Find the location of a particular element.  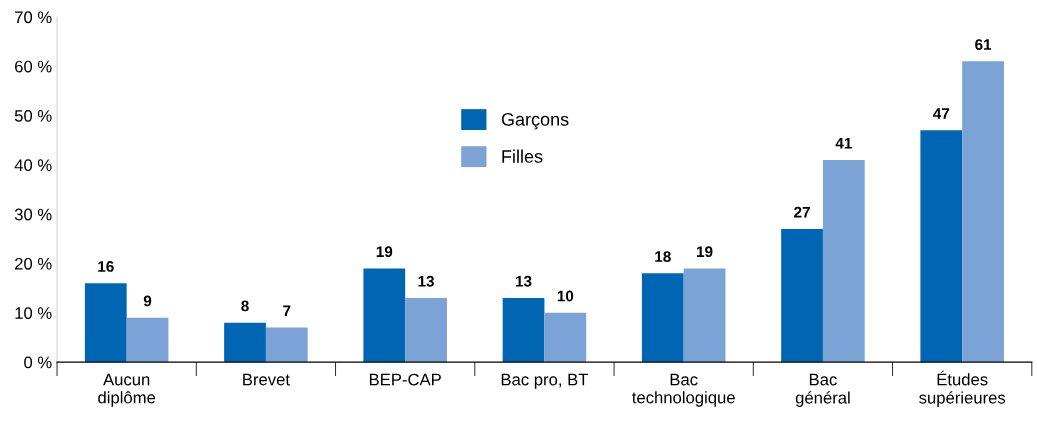

data-label: 10 is located at coordinates (565, 296).